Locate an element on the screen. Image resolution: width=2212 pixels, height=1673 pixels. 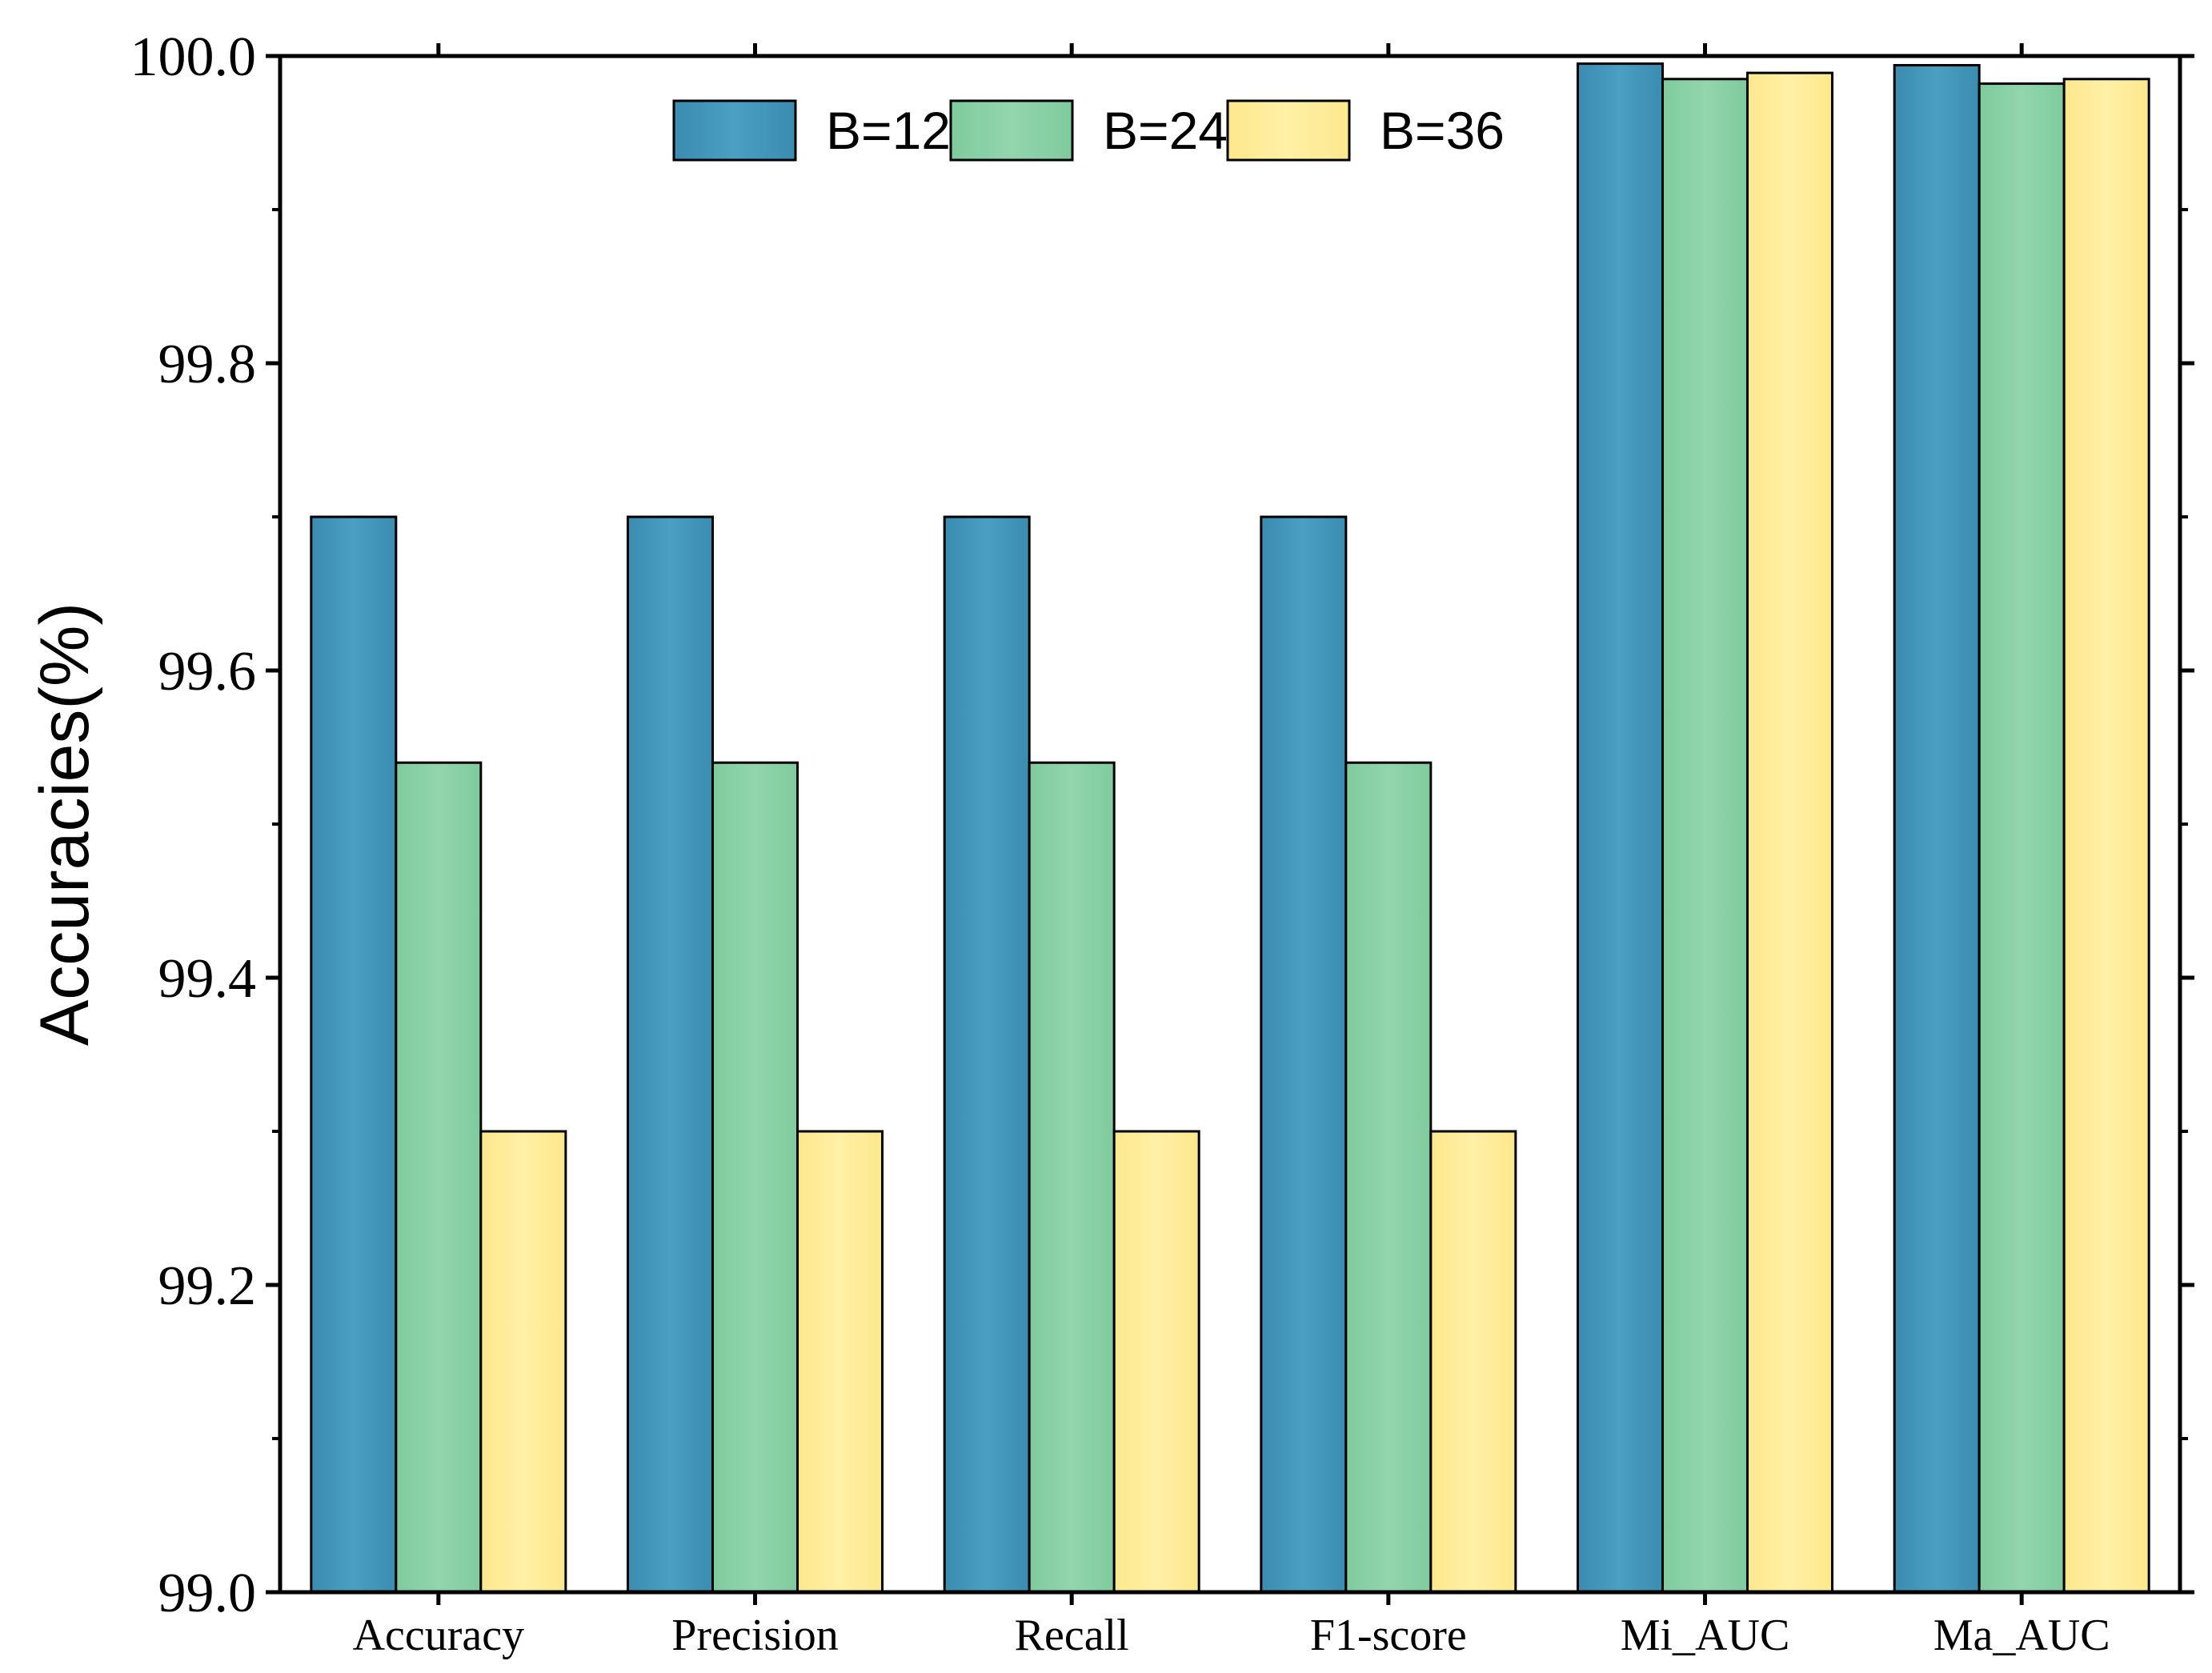
legend-label-b24: B=24 is located at coordinates (1165, 130).